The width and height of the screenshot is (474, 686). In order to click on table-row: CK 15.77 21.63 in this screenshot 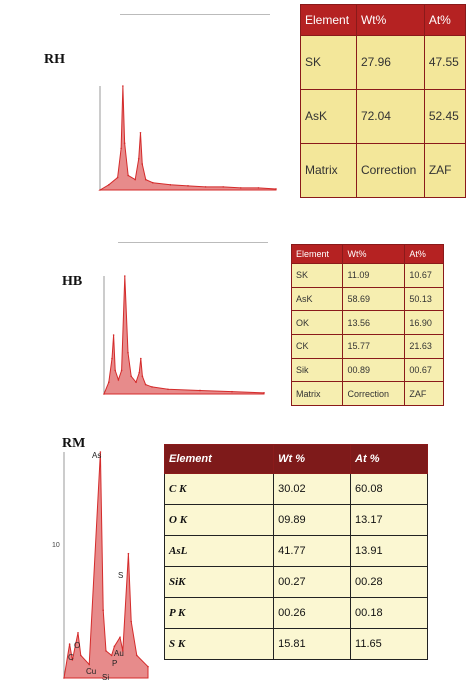, I will do `click(367, 346)`.